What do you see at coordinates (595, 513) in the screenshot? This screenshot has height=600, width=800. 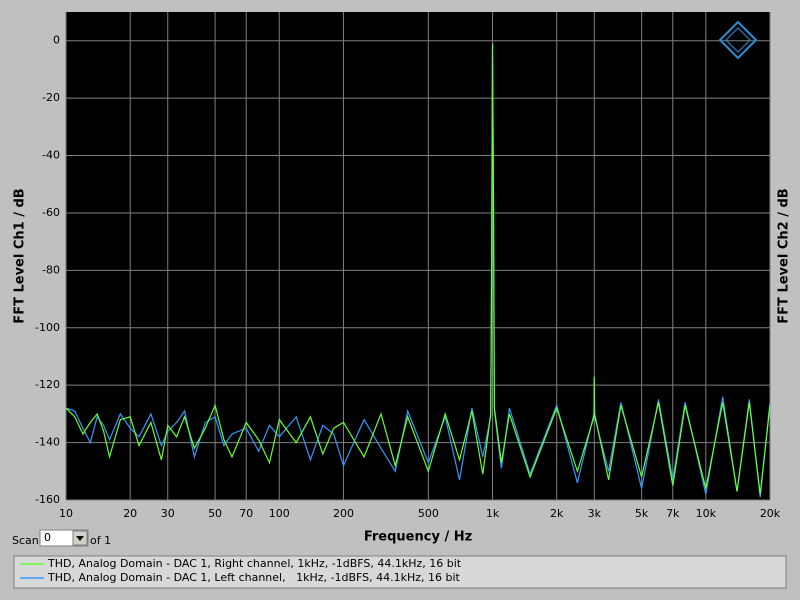 I see `x-tick-label: 3k` at bounding box center [595, 513].